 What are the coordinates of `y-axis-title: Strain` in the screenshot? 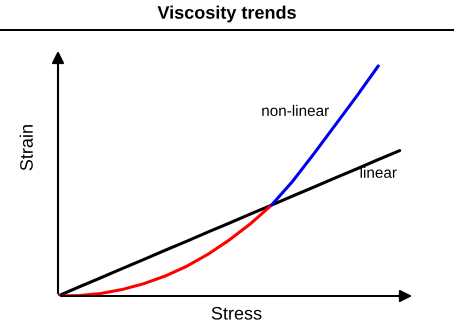 It's located at (26, 147).